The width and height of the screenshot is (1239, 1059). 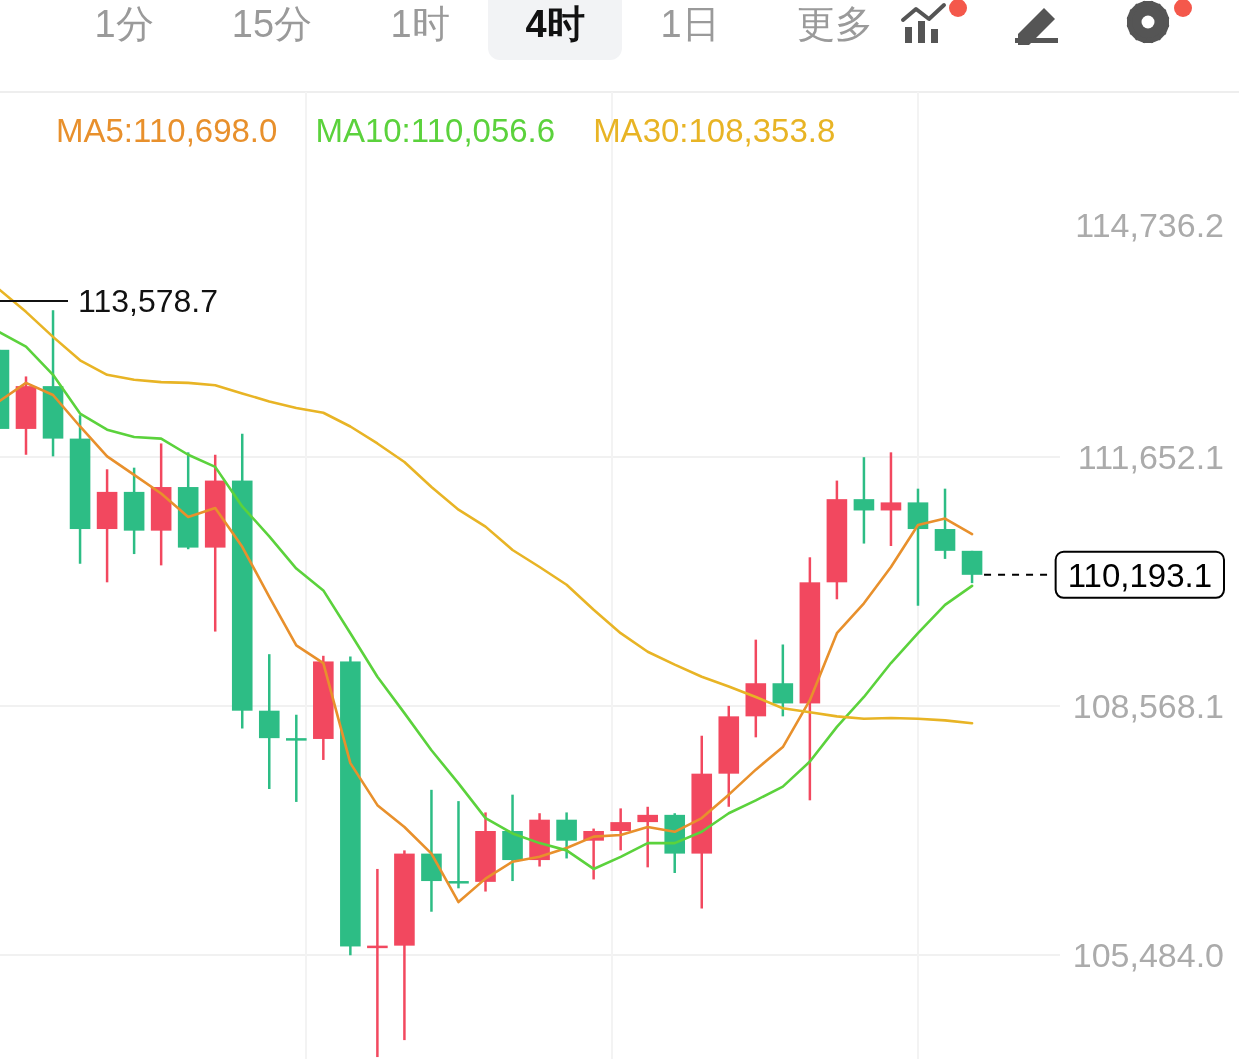 I want to click on text: 更多, so click(x=835, y=24).